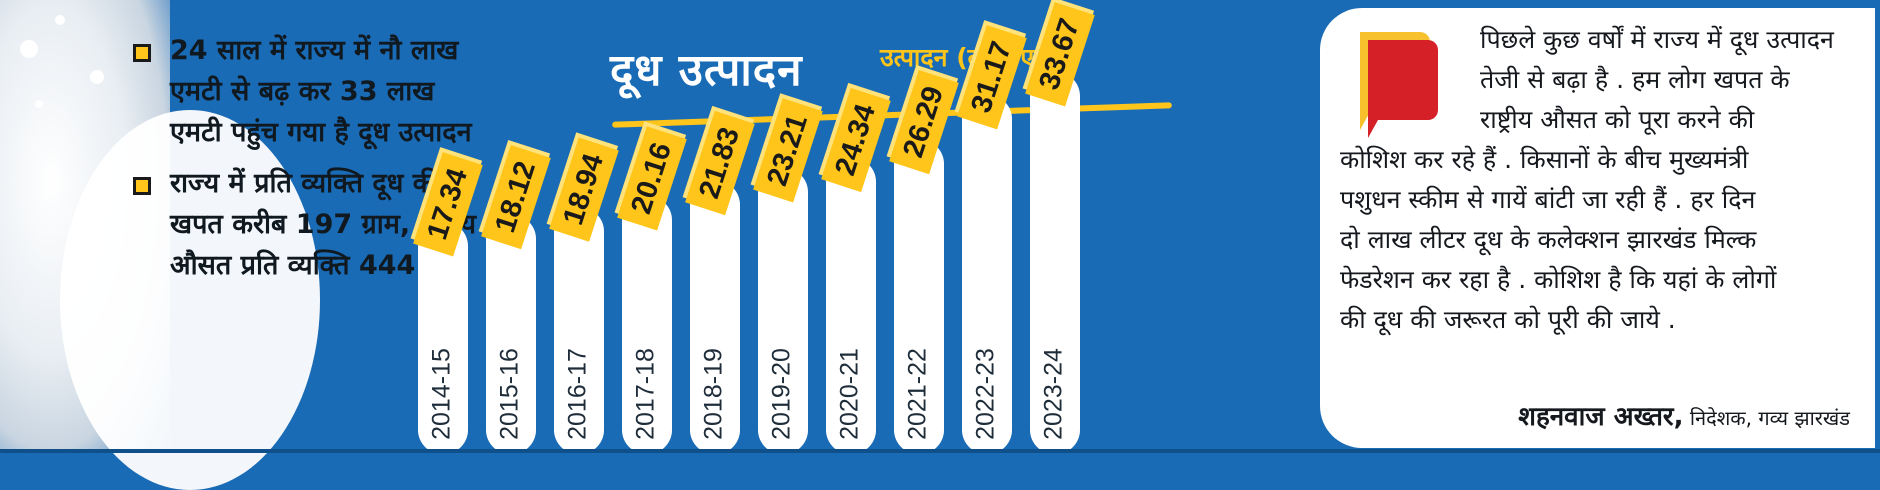 This screenshot has width=1880, height=490. What do you see at coordinates (1399, 85) in the screenshot?
I see `speech-bubble-icon` at bounding box center [1399, 85].